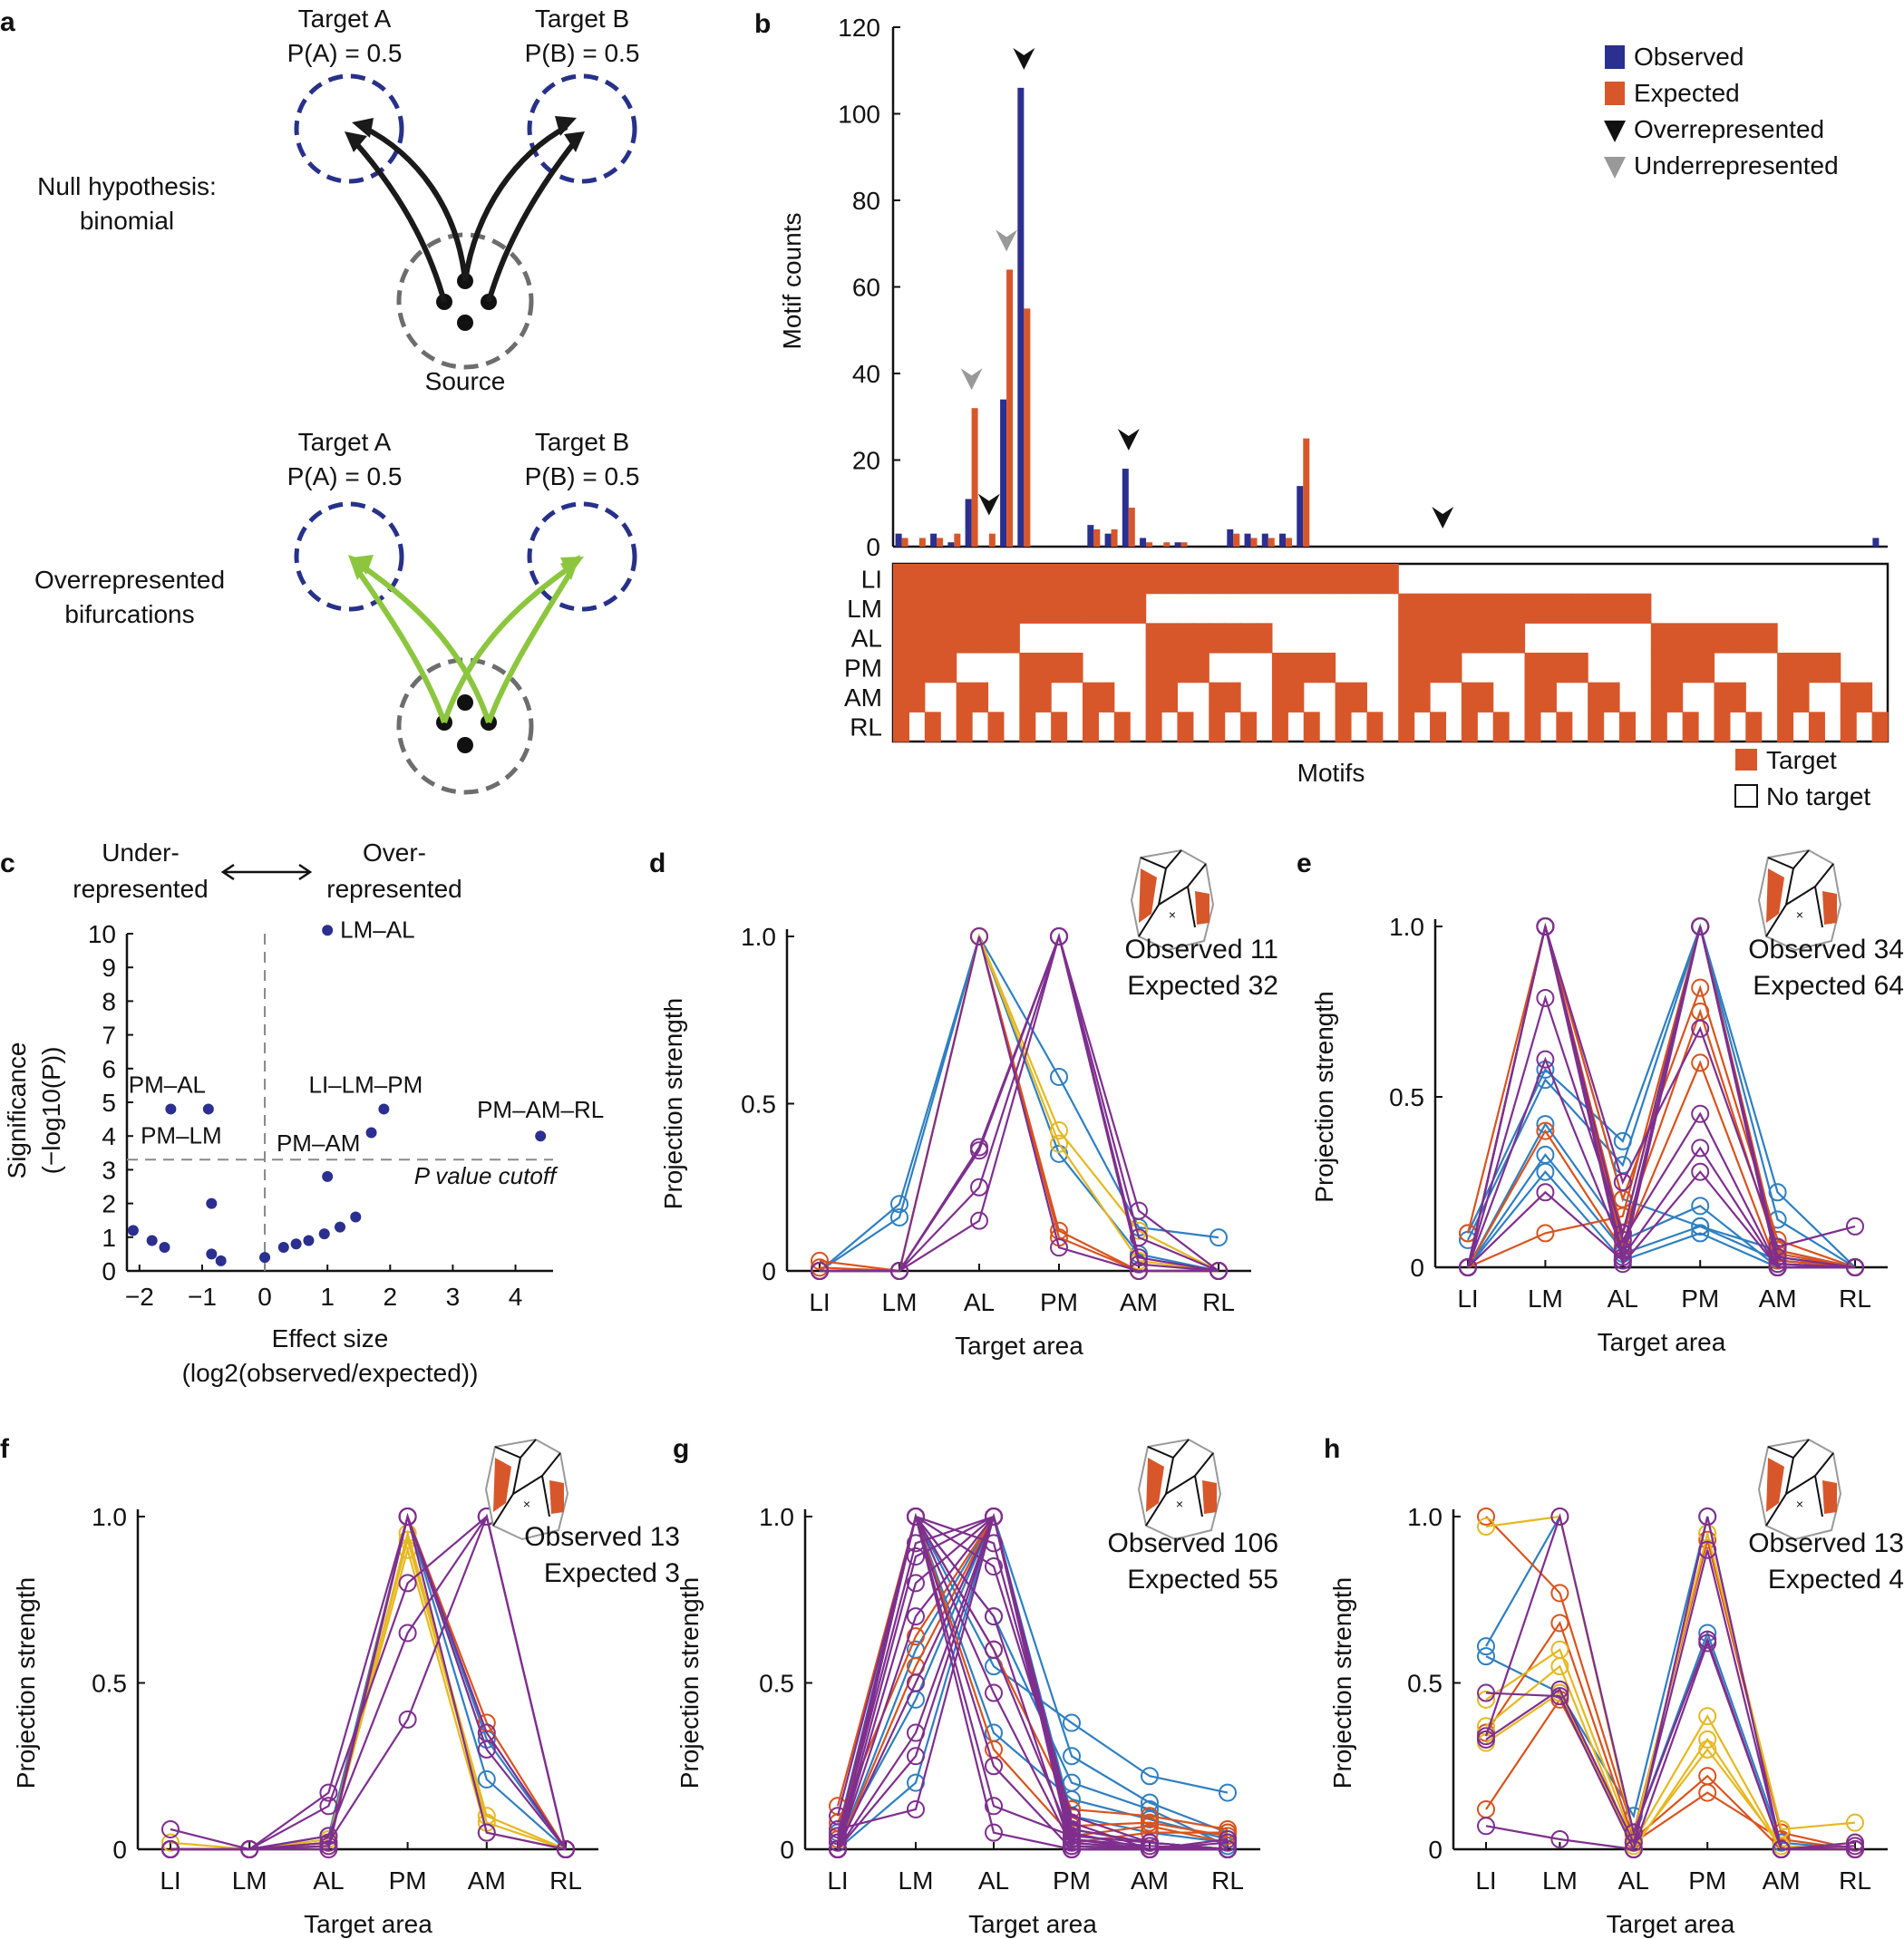  Describe the element at coordinates (167, 1084) in the screenshot. I see `motif-point-label: PM–AL` at that location.